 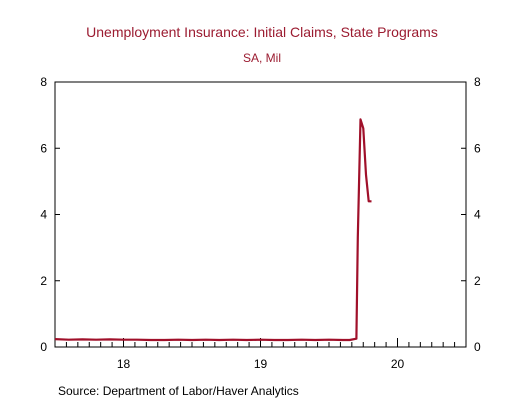 What do you see at coordinates (477, 347) in the screenshot?
I see `y-tick-label-right: 0` at bounding box center [477, 347].